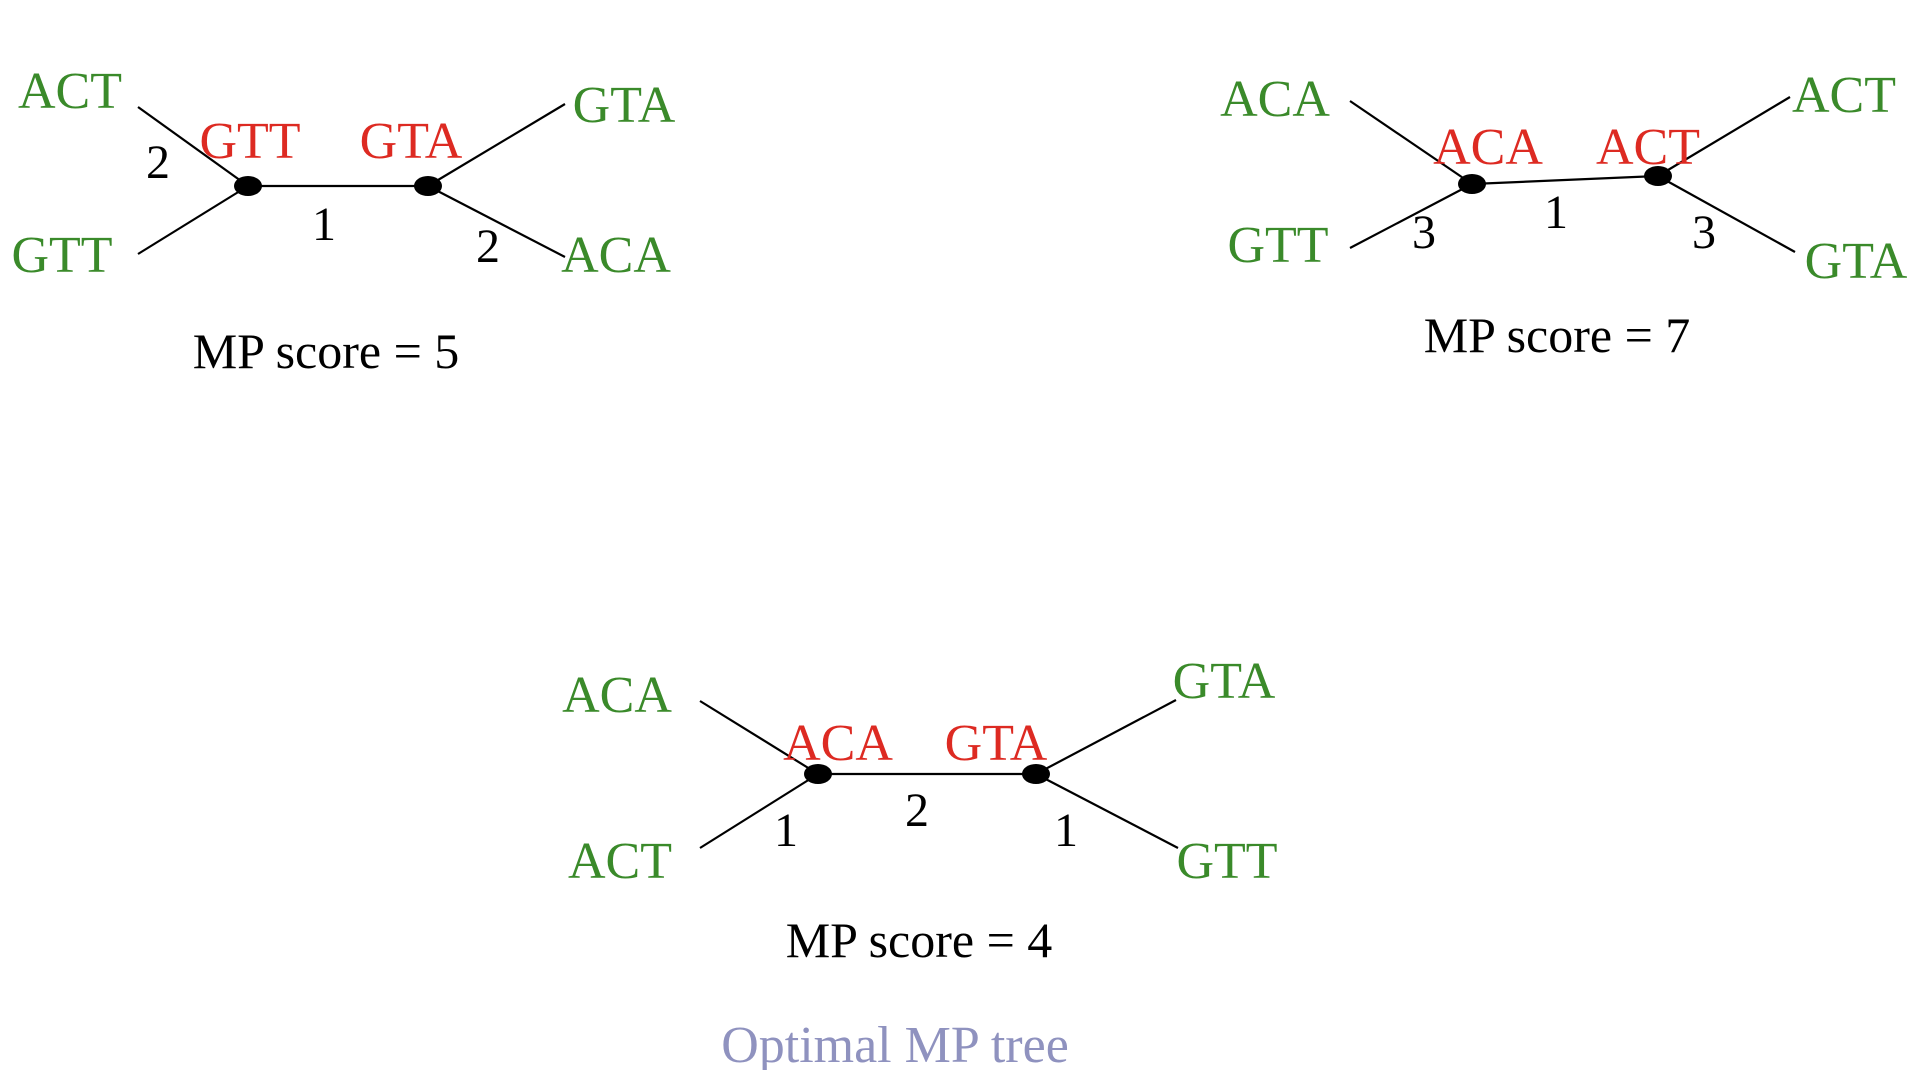  I want to click on tree-3-leaf-top-left: ACA, so click(617, 695).